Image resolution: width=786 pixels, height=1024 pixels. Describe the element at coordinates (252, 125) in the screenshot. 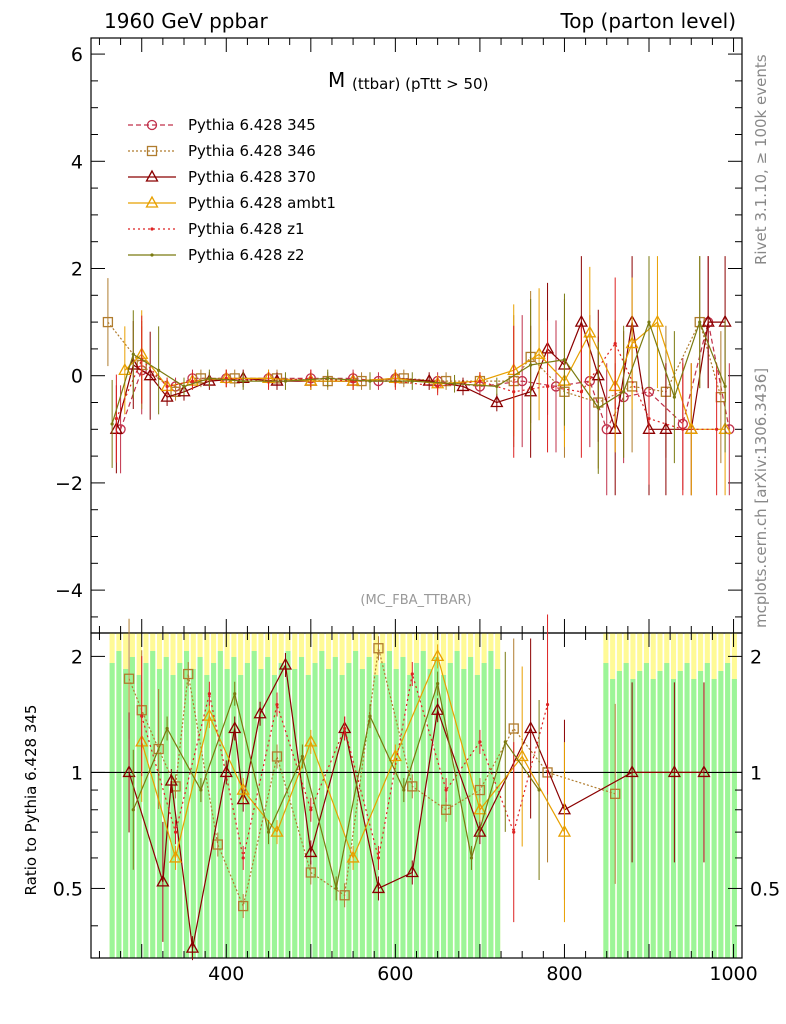

I see `legend-label: Pythia 6.428 345` at that location.